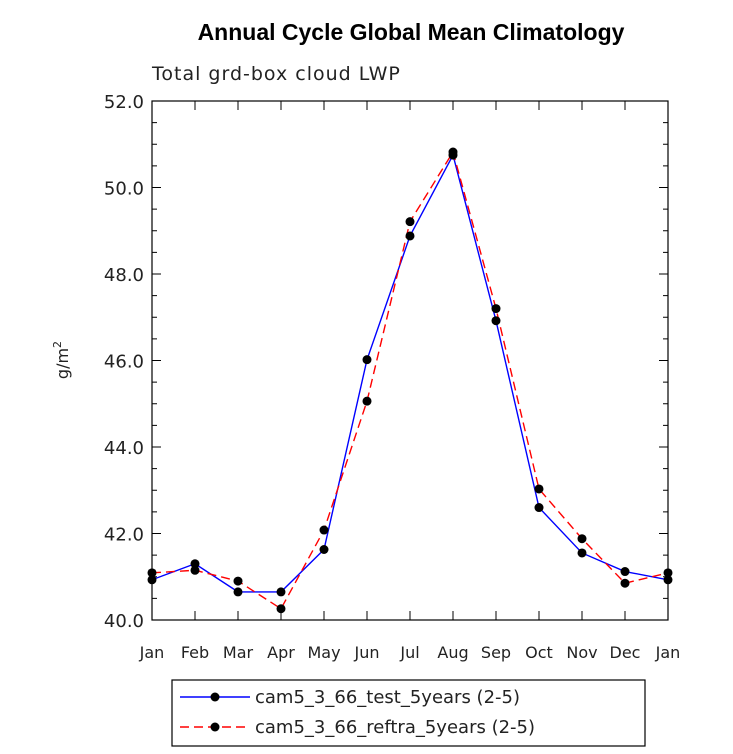 This screenshot has width=733, height=754. I want to click on x-tick-label: Sep, so click(496, 652).